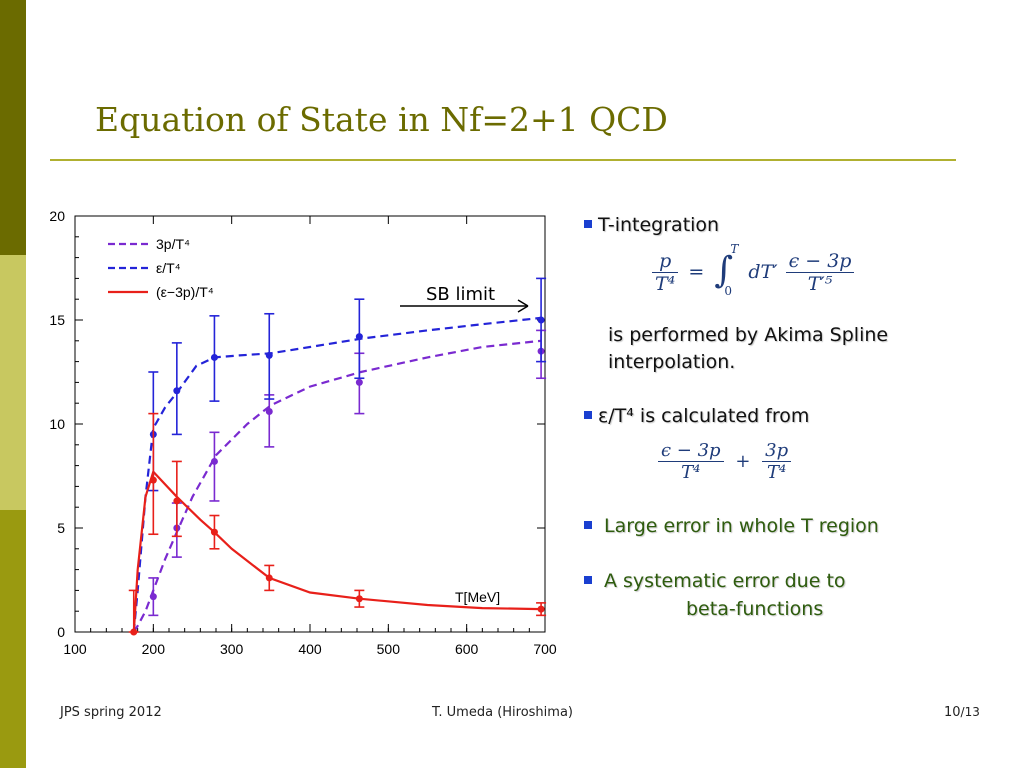 The image size is (1024, 768). Describe the element at coordinates (820, 283) in the screenshot. I see `formula-rhs-den: T′⁵` at that location.